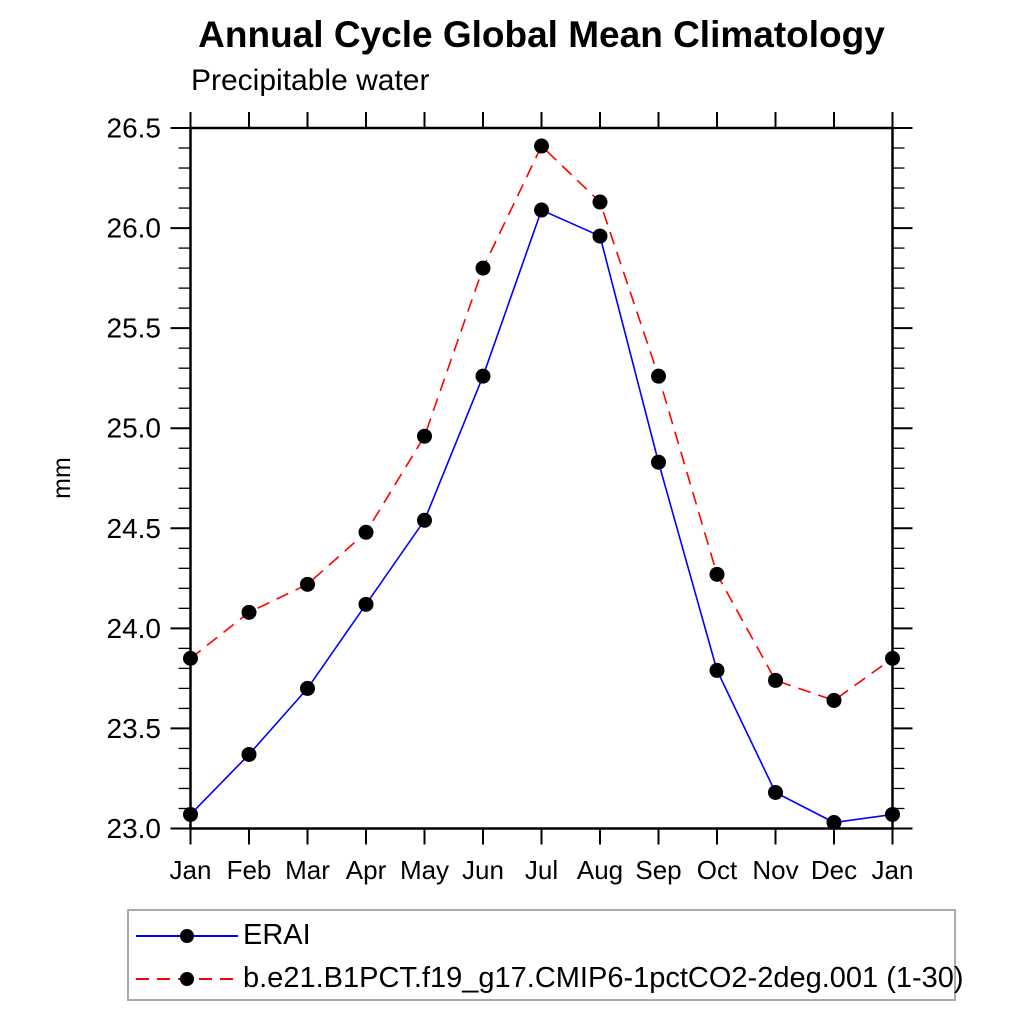 This screenshot has height=1024, width=1024. What do you see at coordinates (134, 228) in the screenshot?
I see `svg-text: 26.0` at bounding box center [134, 228].